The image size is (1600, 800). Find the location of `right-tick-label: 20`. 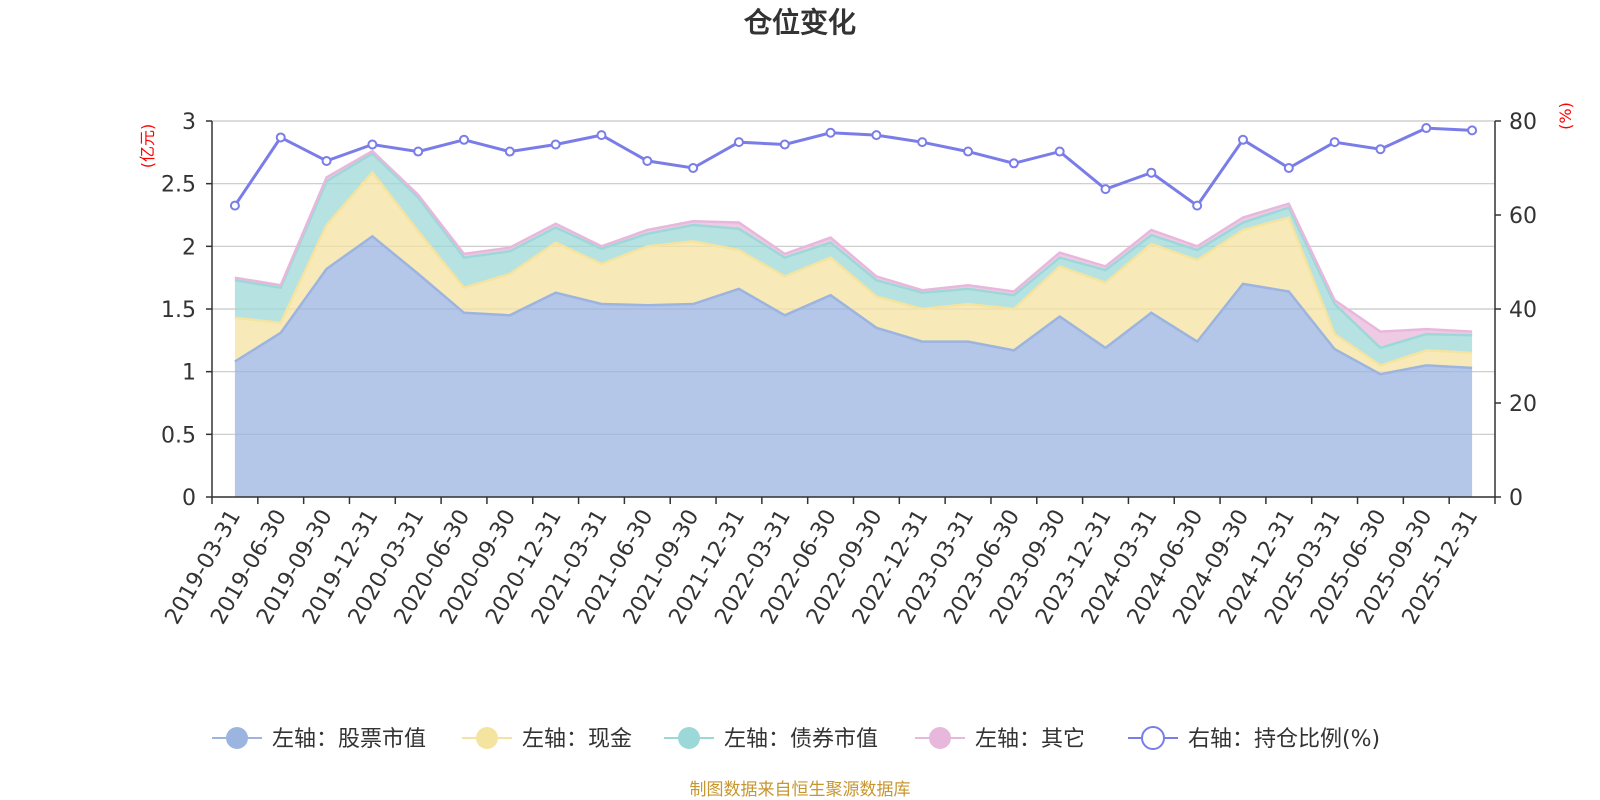

right-tick-label: 20 is located at coordinates (1523, 404).